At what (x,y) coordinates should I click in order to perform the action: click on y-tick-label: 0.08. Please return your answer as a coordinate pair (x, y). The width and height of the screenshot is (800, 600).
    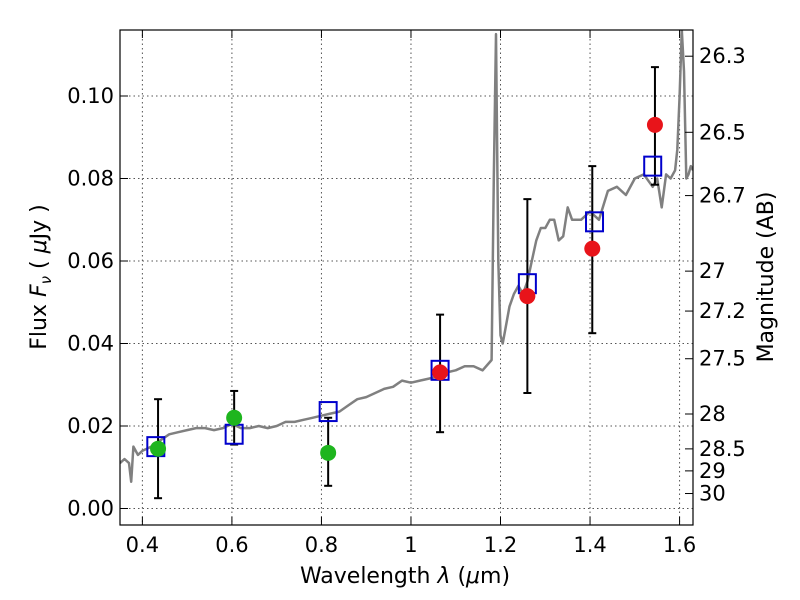
    Looking at the image, I should click on (90, 179).